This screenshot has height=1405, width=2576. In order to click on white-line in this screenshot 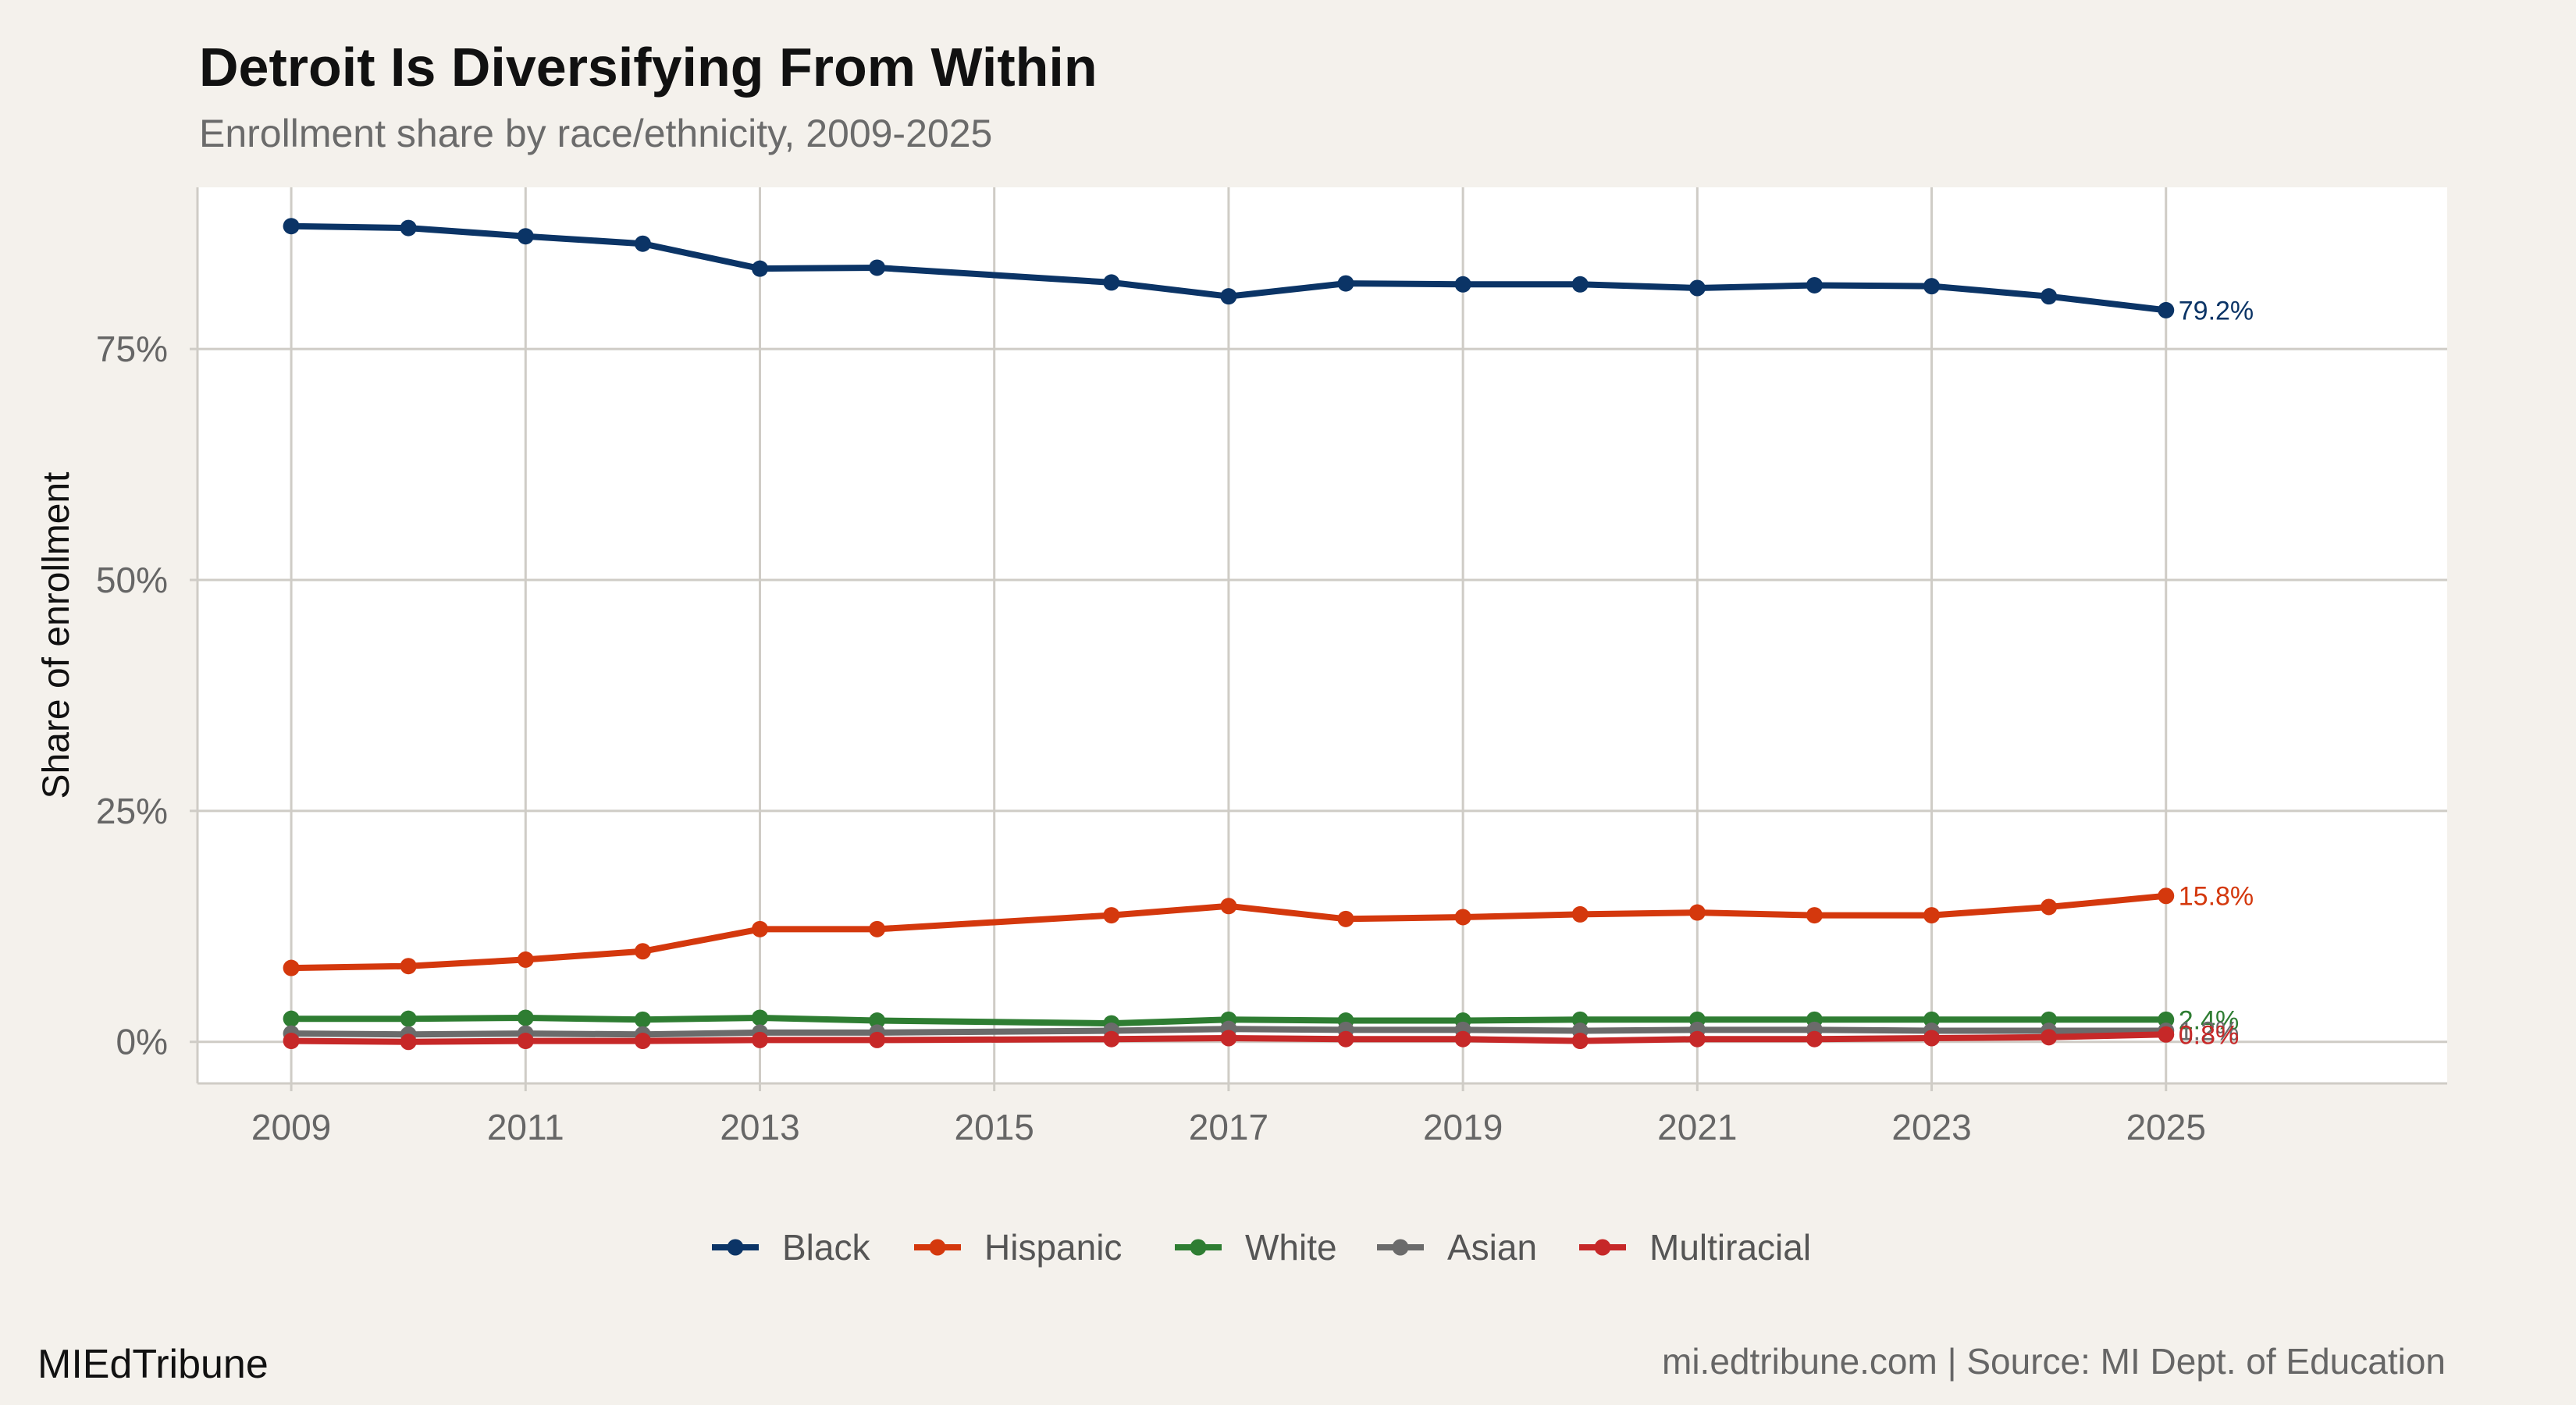, I will do `click(1228, 1021)`.